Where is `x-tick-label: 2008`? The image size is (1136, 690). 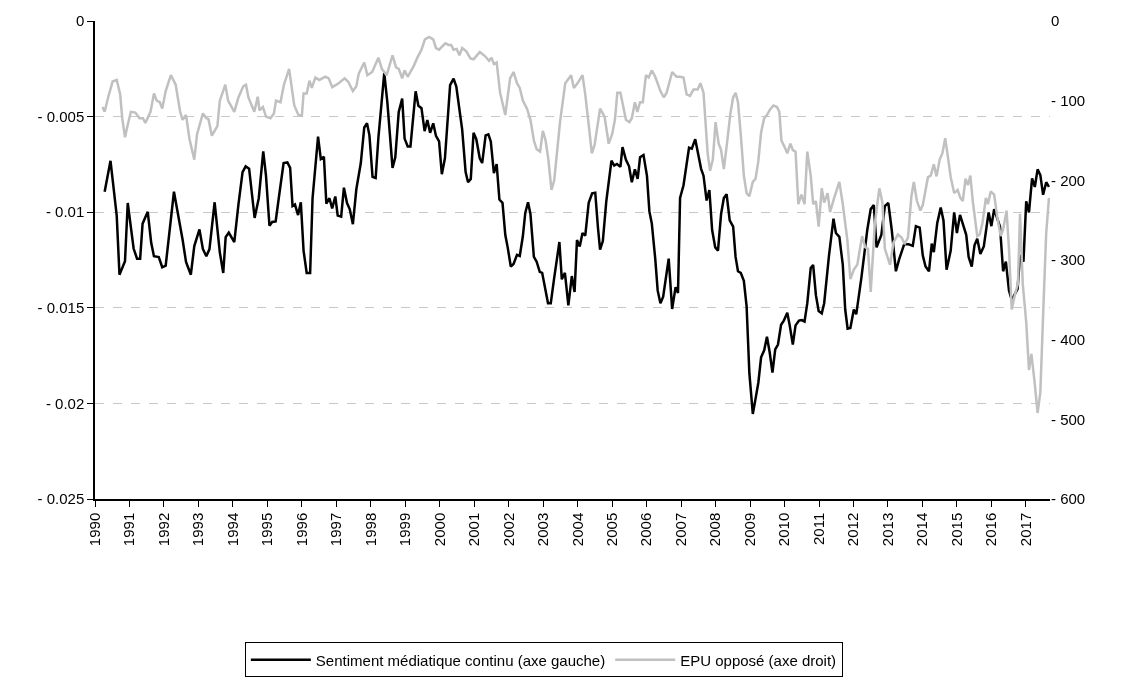 x-tick-label: 2008 is located at coordinates (715, 529).